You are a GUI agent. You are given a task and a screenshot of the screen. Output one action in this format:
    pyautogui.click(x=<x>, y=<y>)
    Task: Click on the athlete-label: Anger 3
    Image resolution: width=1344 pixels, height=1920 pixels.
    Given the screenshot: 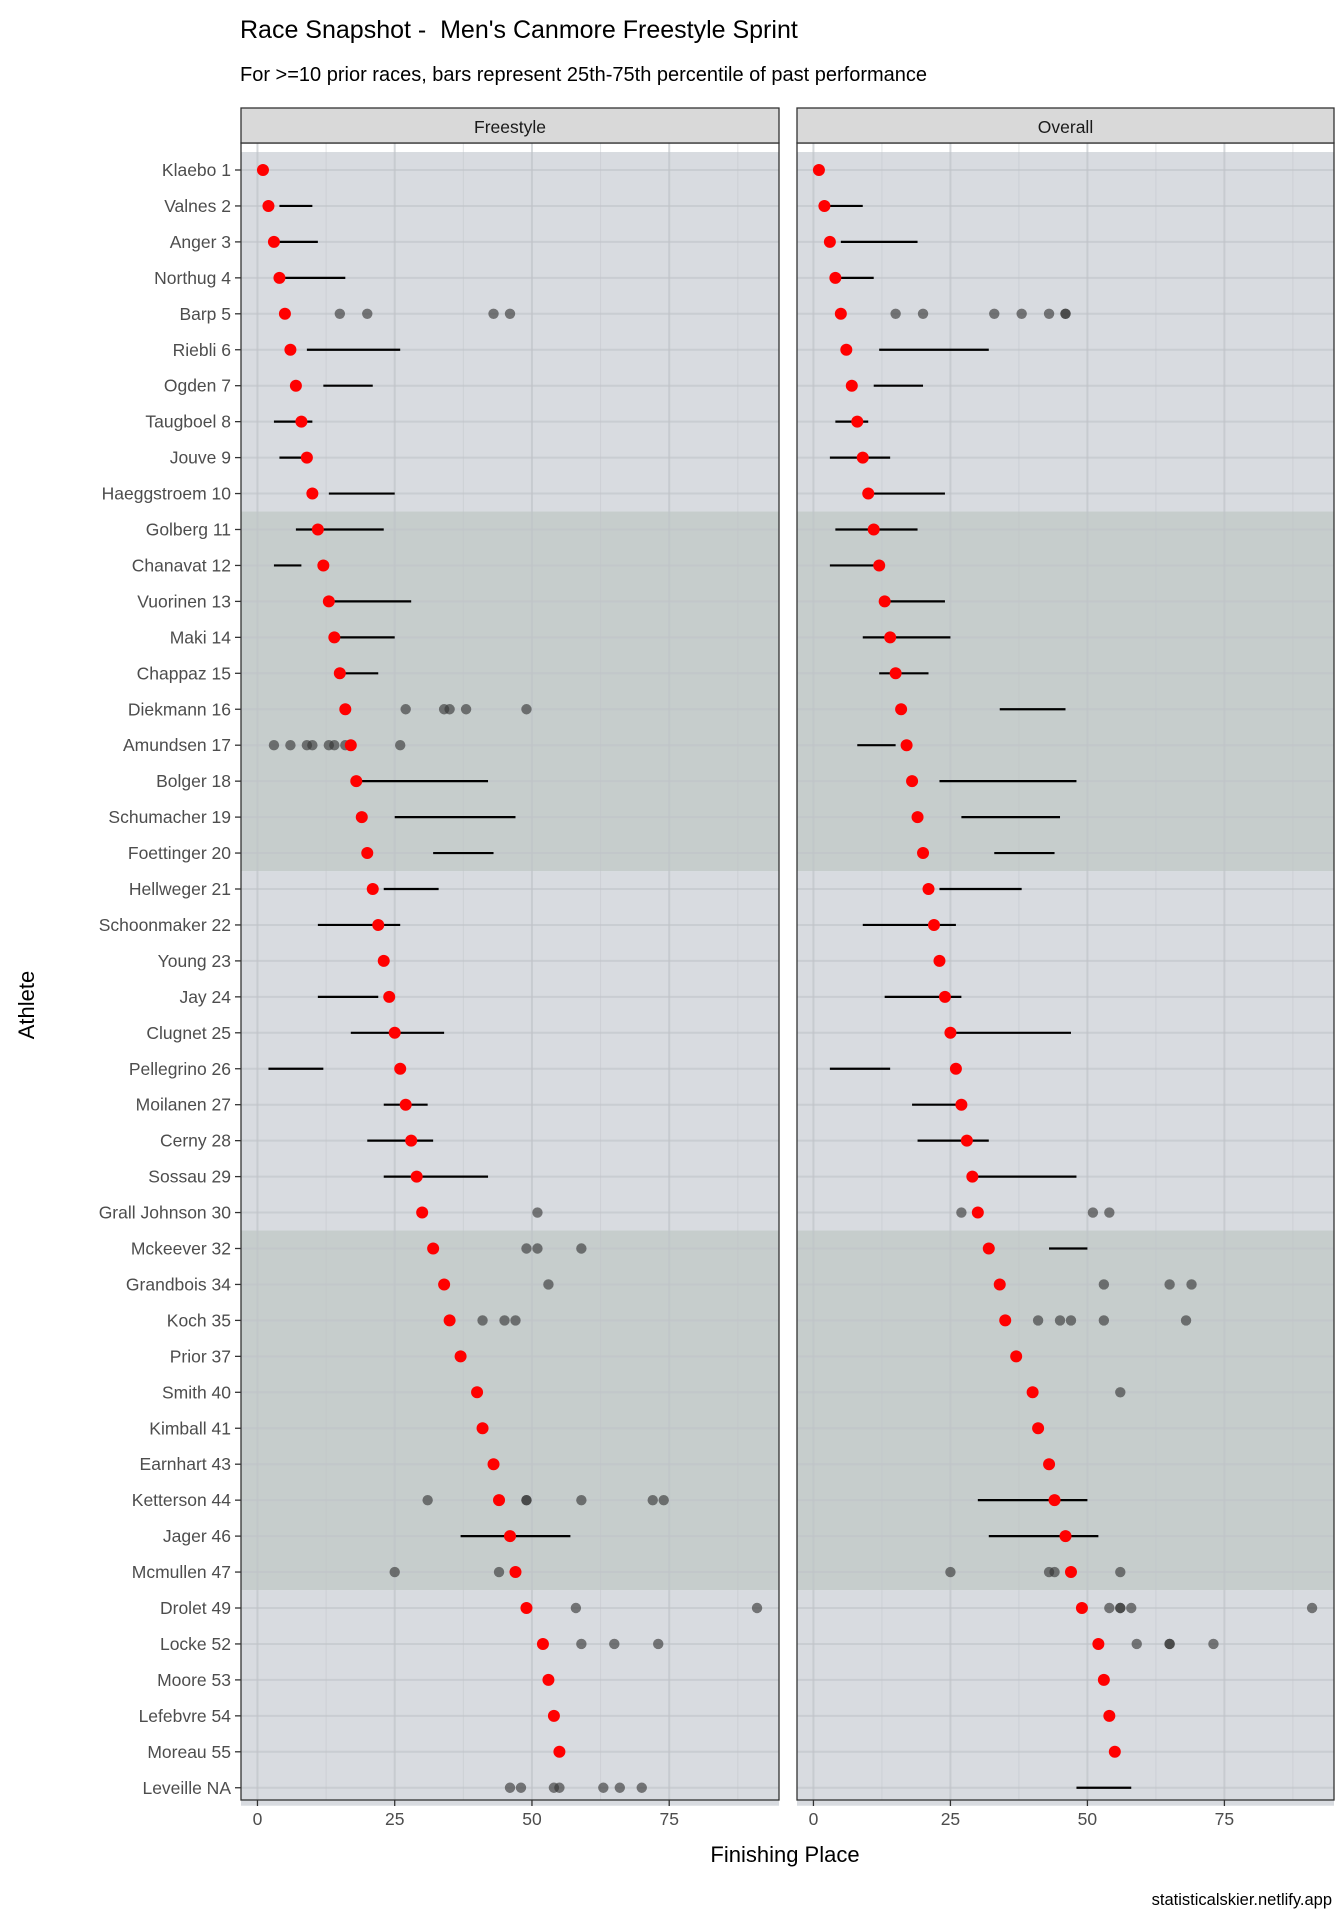 What is the action you would take?
    pyautogui.click(x=200, y=242)
    